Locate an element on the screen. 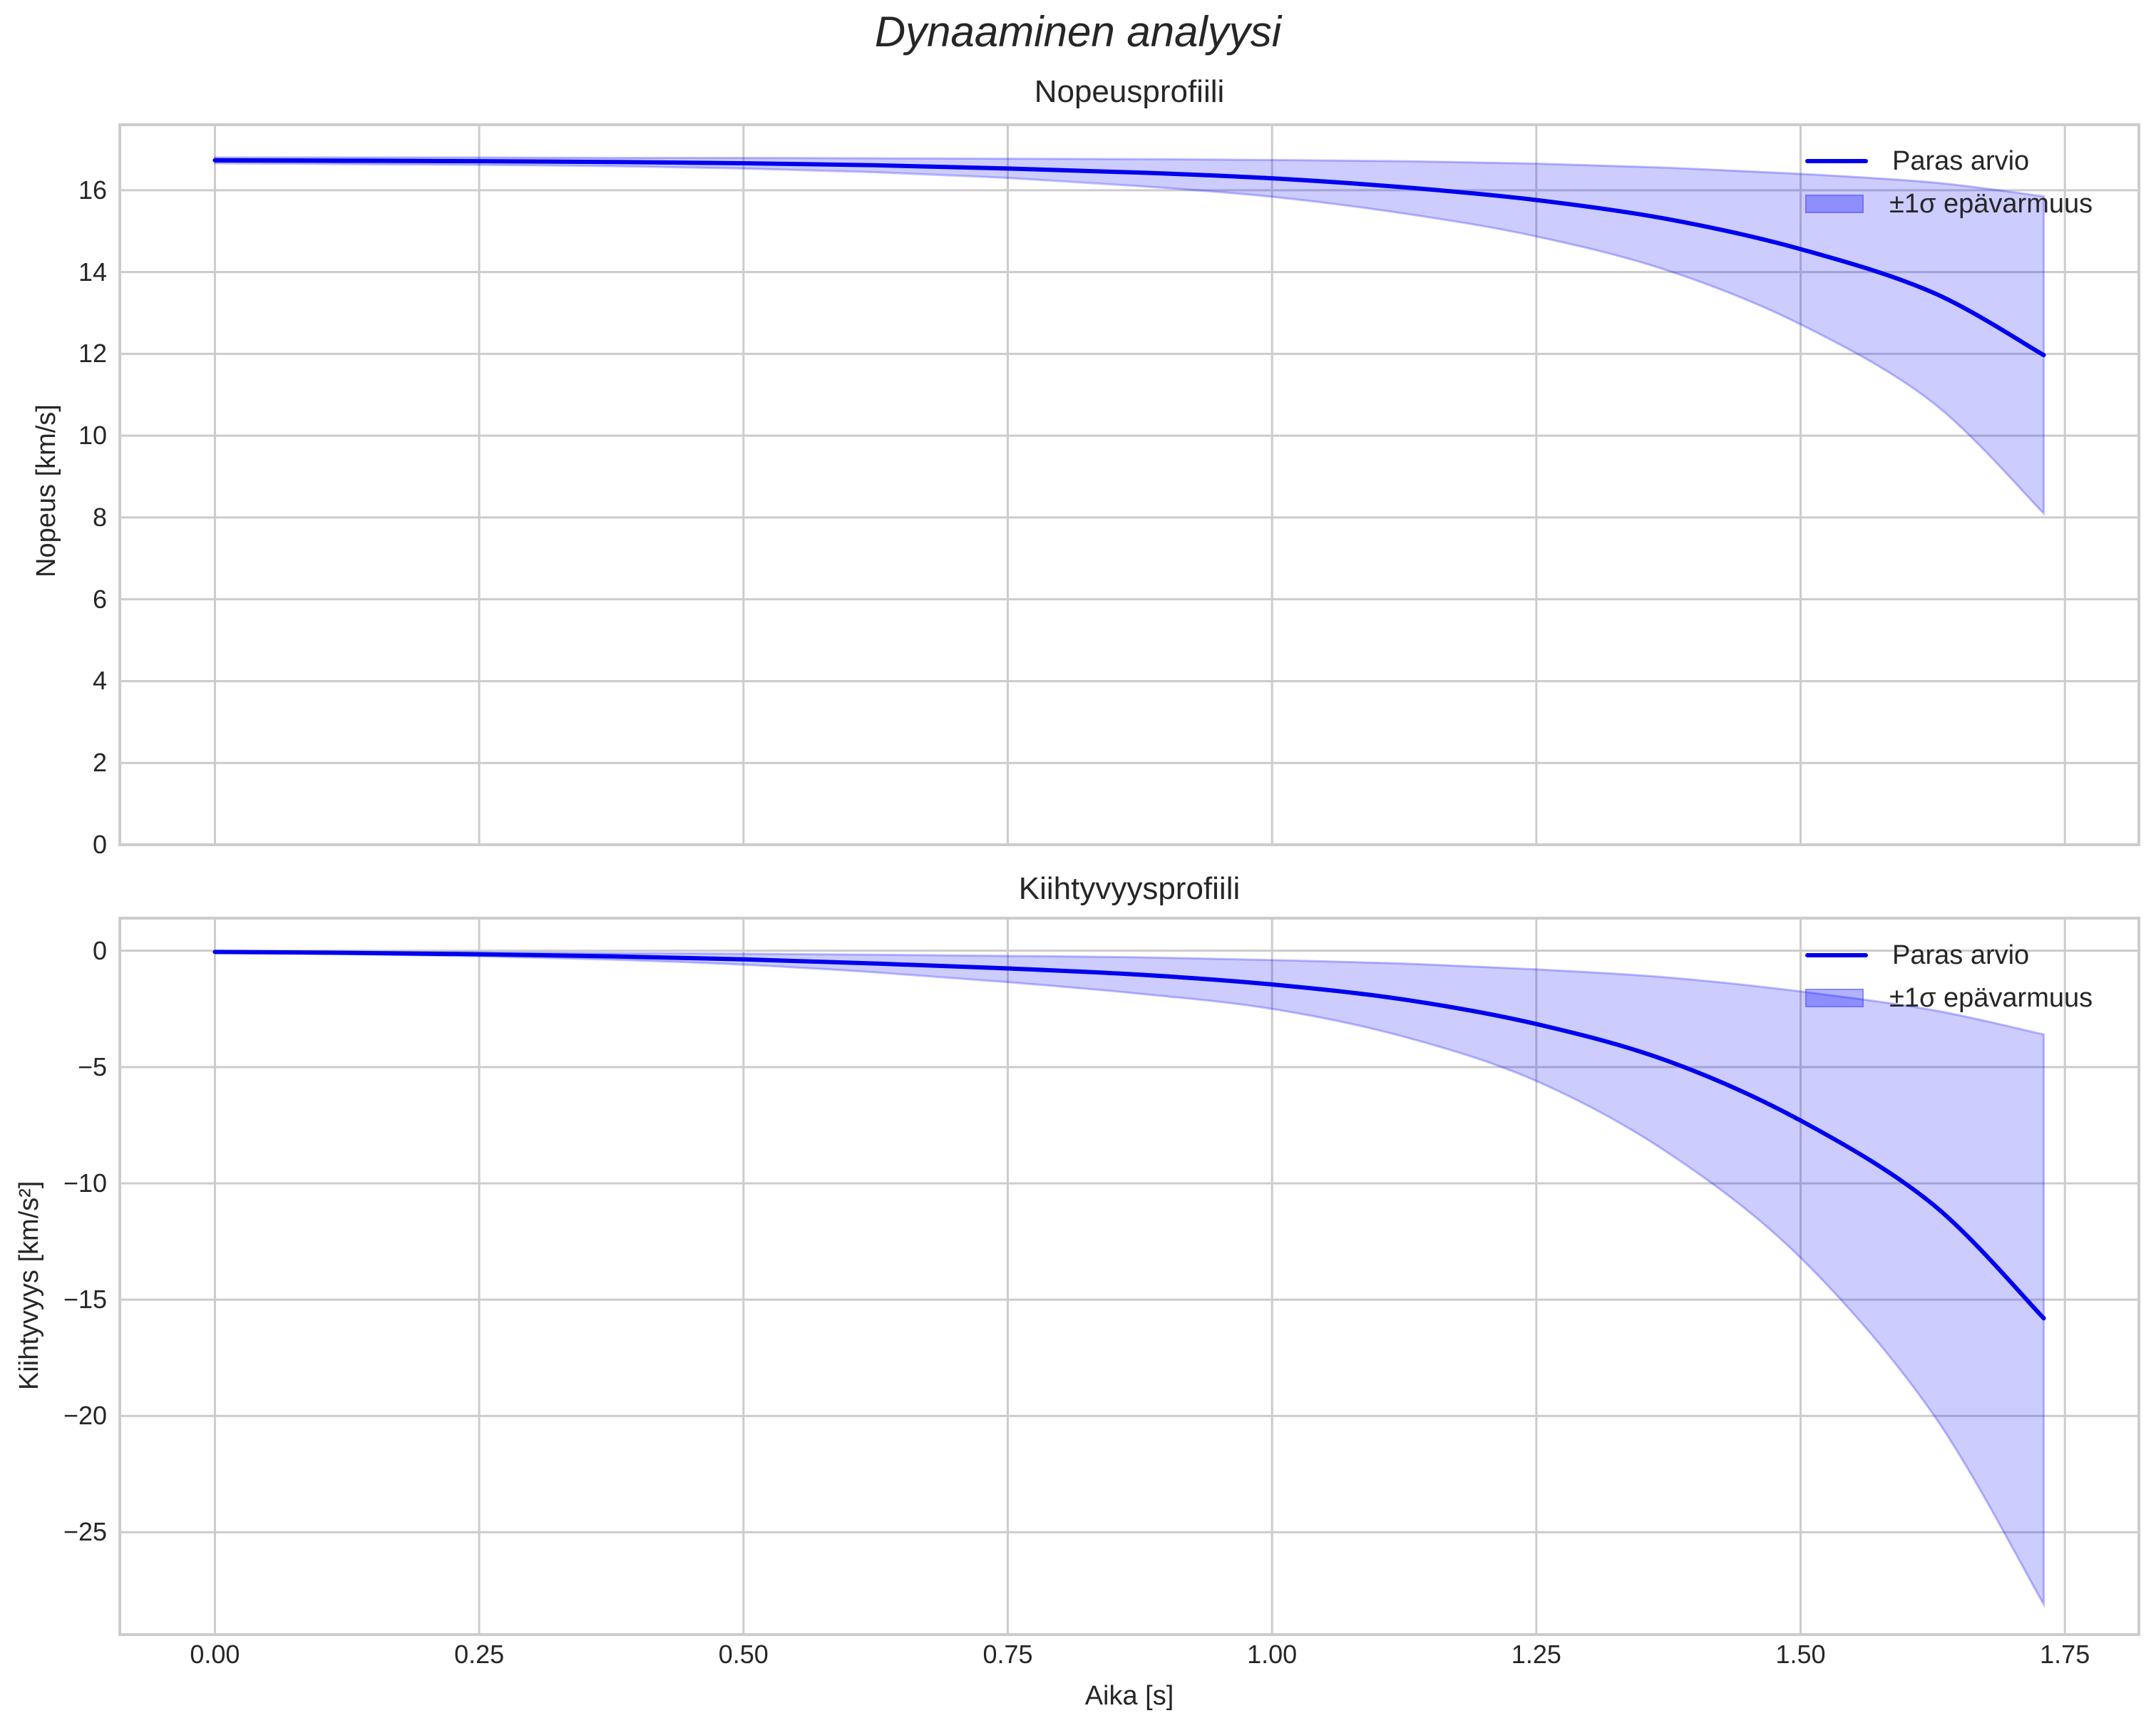 The height and width of the screenshot is (1728, 2156). velocity-panel-title: Nopeusprofiili is located at coordinates (1129, 91).